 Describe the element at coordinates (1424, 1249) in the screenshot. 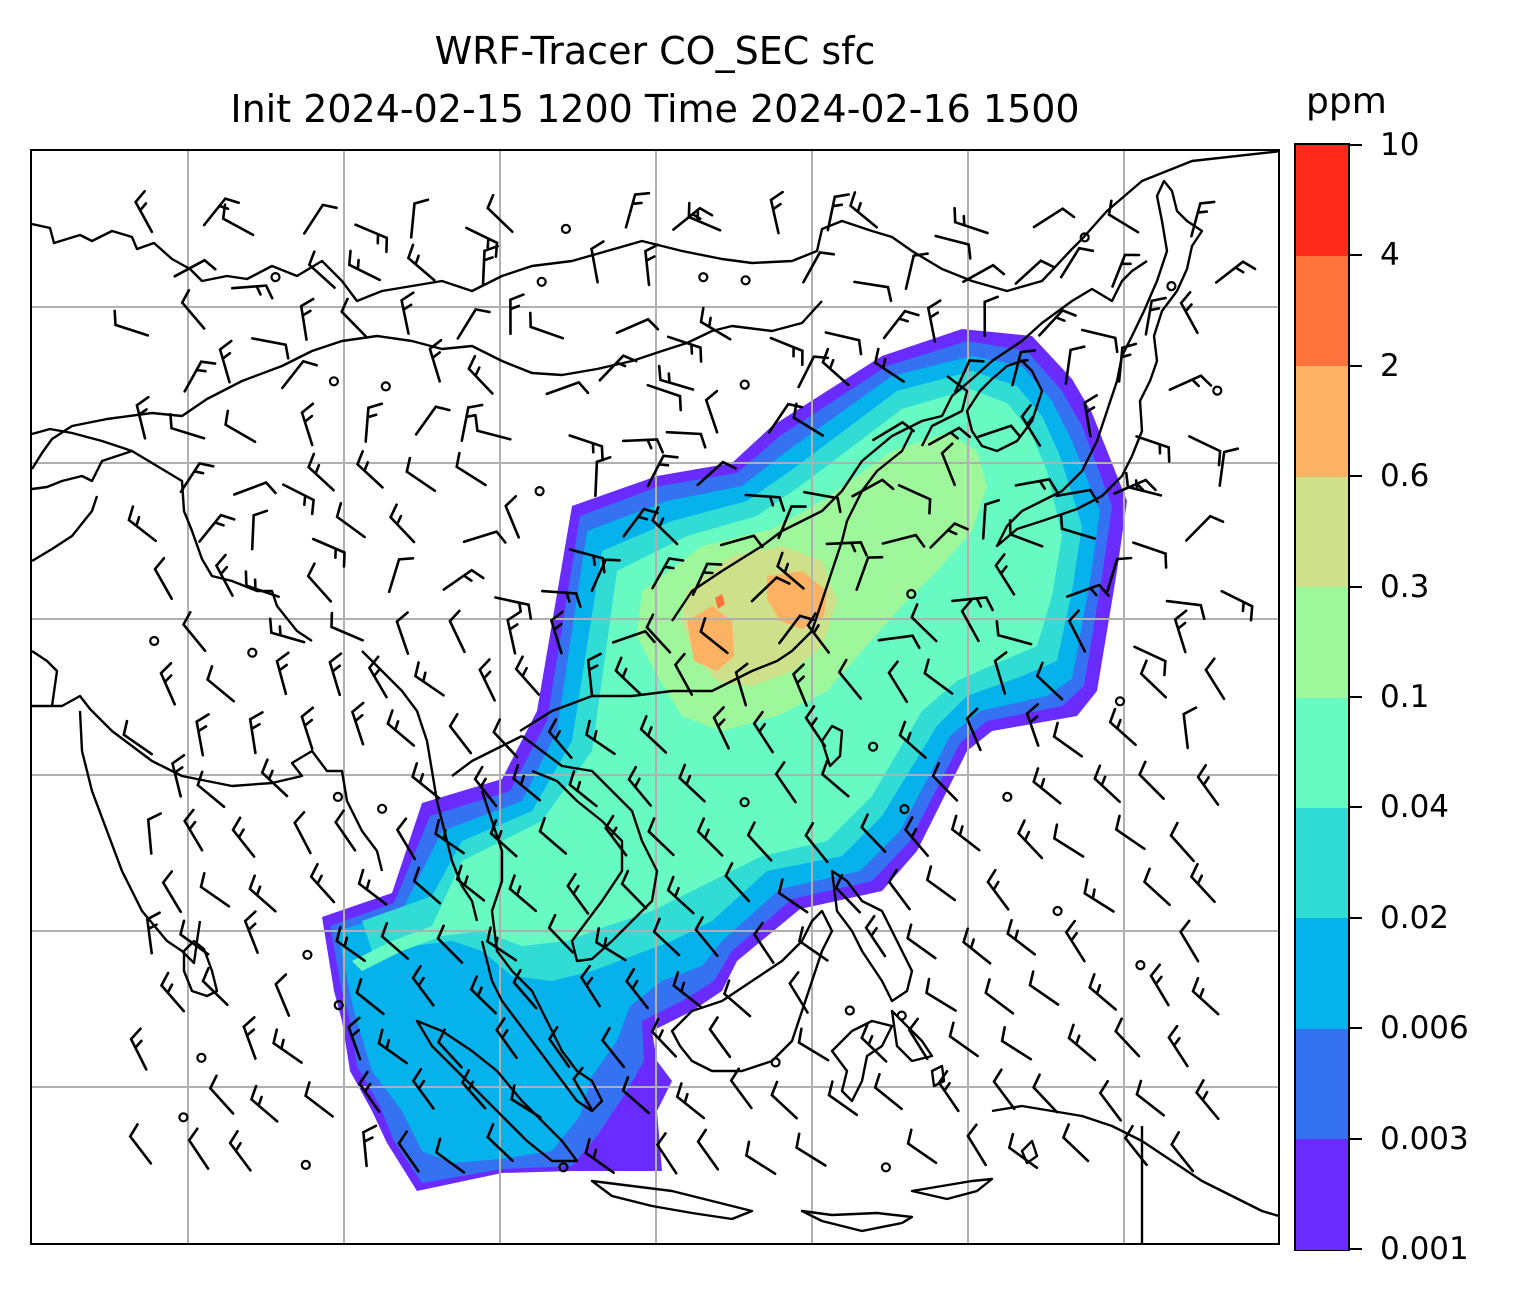

I see `colorbar-tick-label: 0.001` at that location.